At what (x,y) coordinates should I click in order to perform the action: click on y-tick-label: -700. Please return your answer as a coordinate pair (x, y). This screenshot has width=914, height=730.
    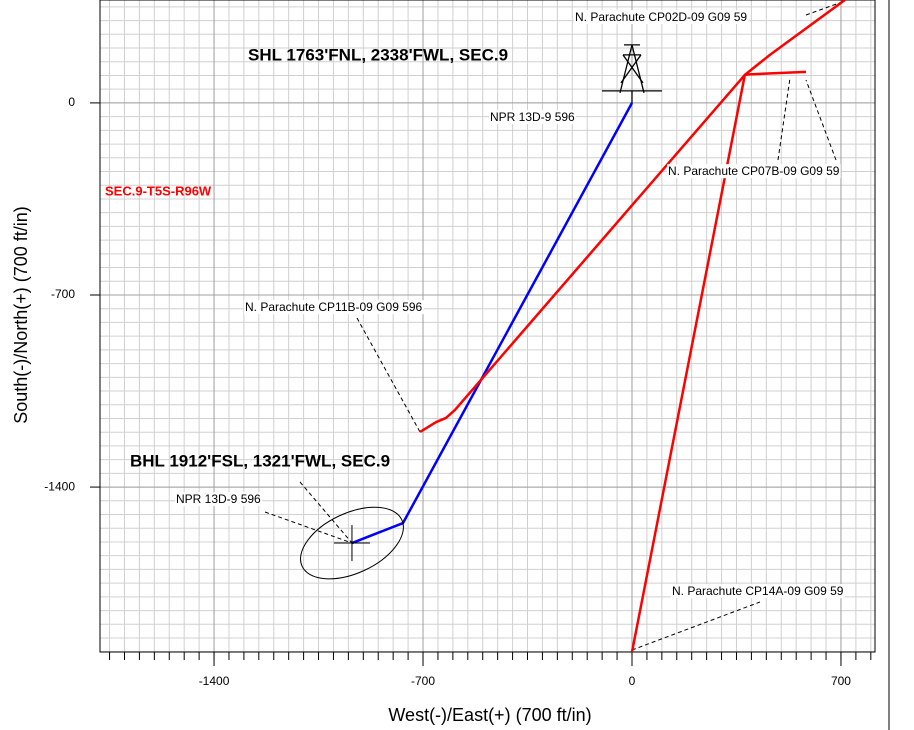
    Looking at the image, I should click on (63, 294).